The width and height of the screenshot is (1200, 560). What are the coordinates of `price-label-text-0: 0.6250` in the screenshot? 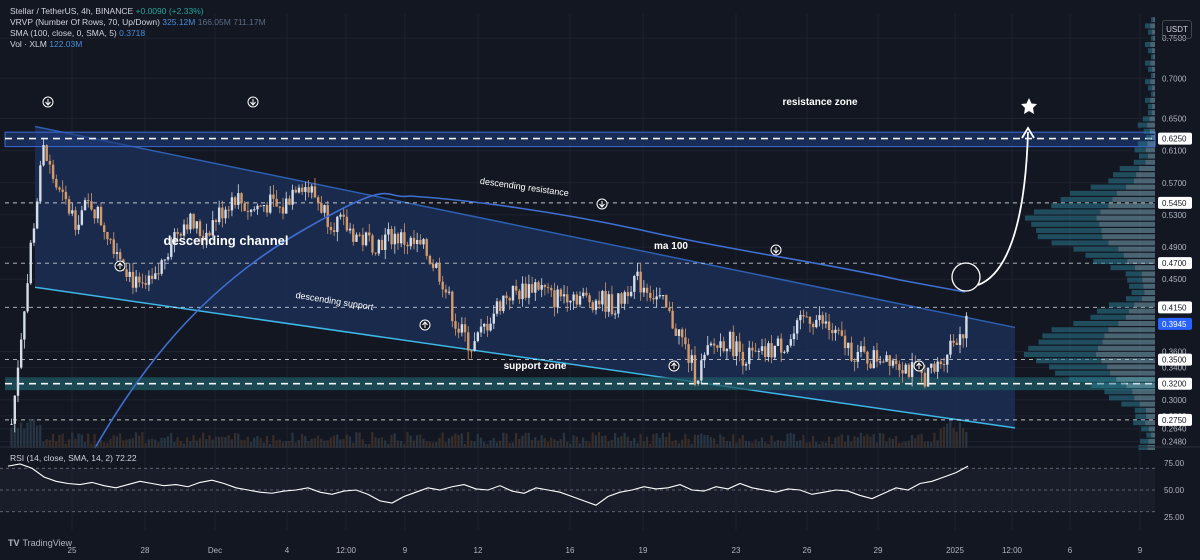 It's located at (1174, 139).